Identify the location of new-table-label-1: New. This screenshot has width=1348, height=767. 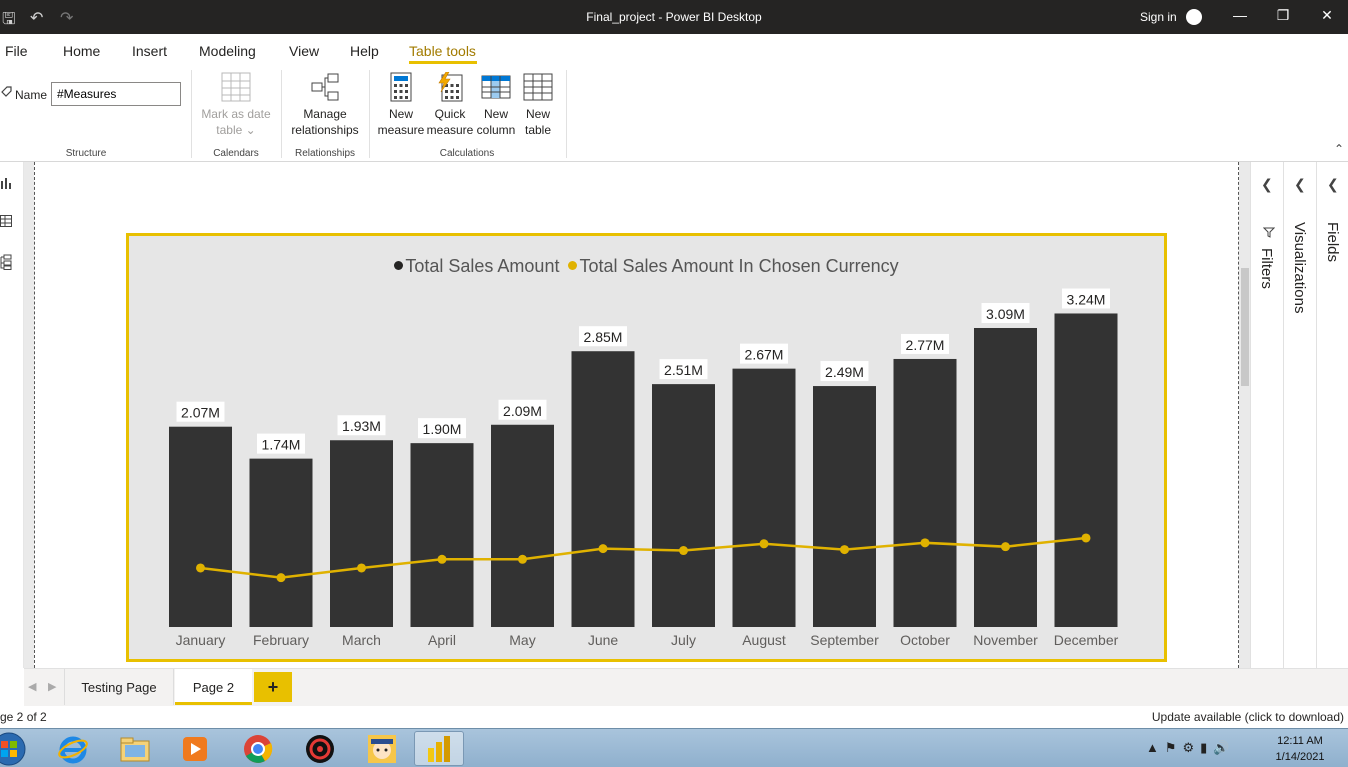
(537, 114).